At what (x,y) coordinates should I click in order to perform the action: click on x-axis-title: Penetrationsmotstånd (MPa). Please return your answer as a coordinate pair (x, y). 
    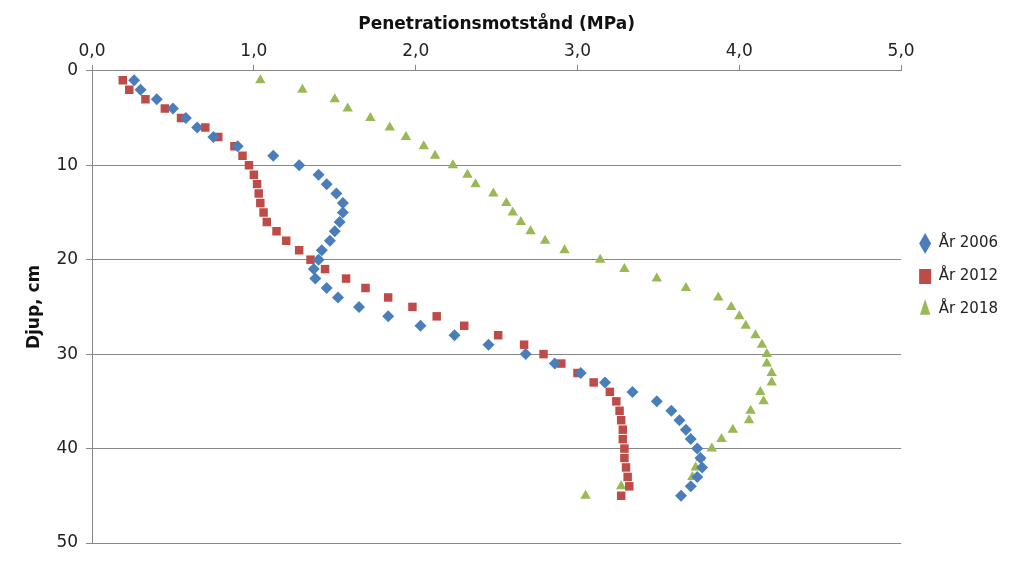
    Looking at the image, I should click on (496, 22).